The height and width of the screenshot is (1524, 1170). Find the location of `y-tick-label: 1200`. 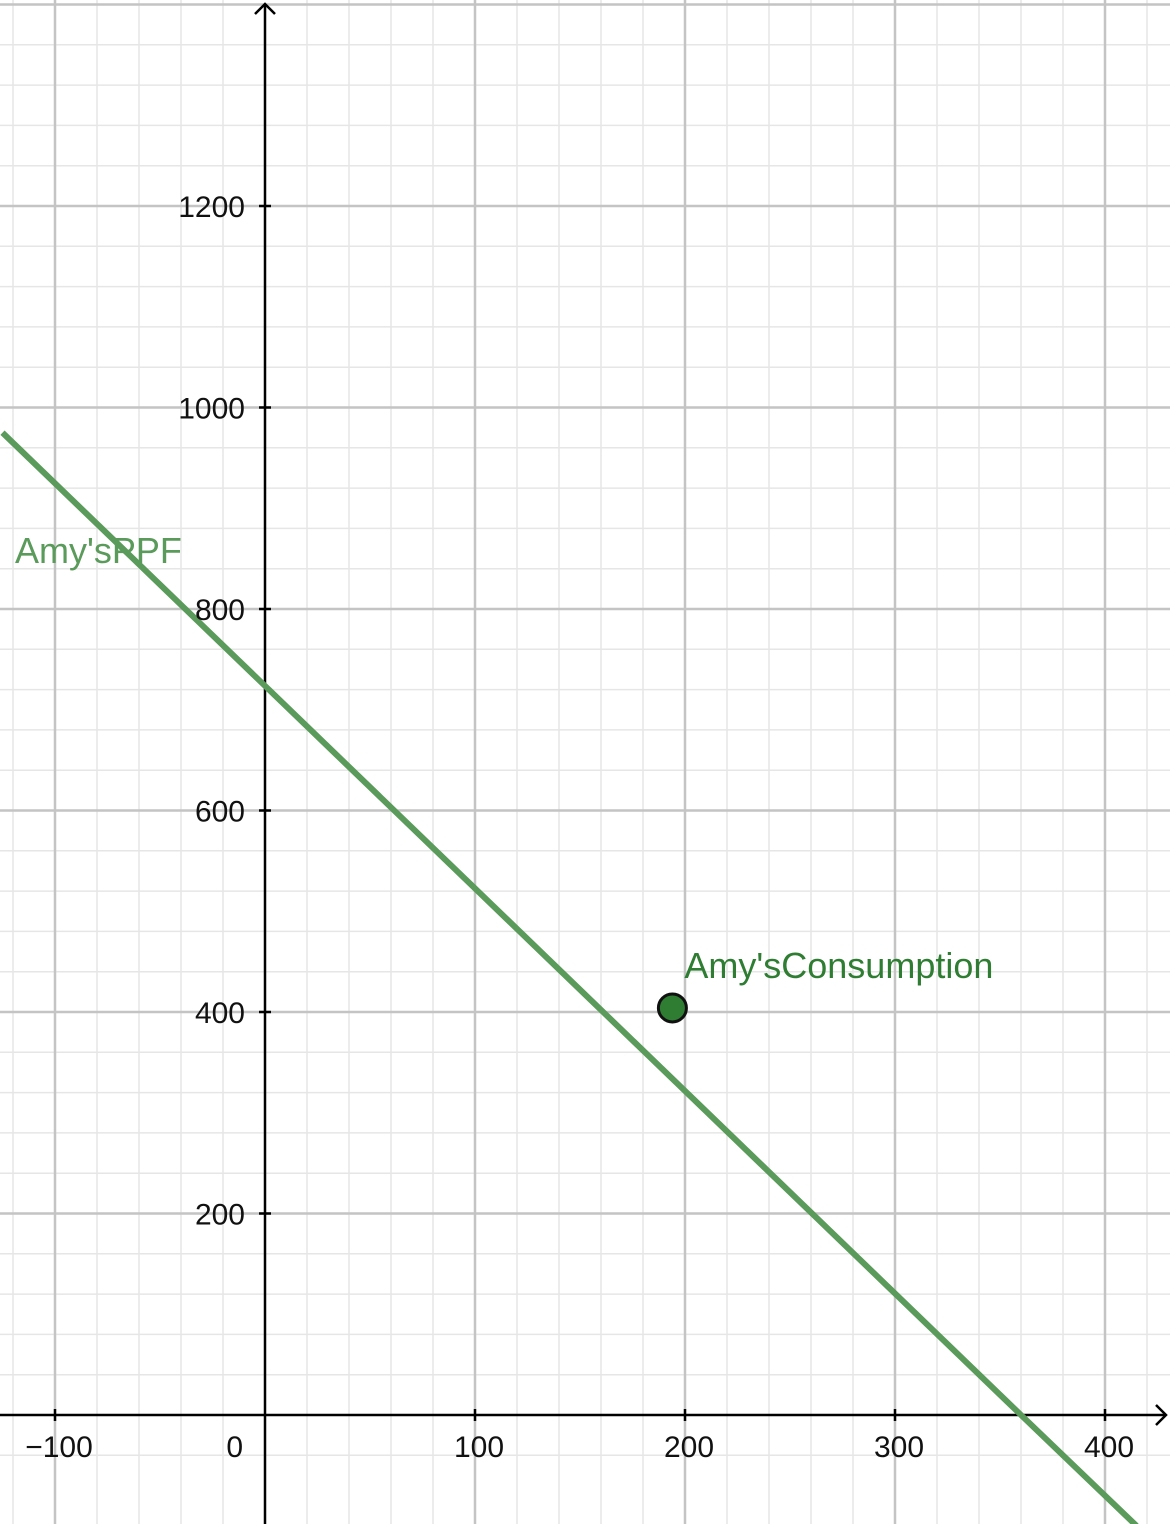

y-tick-label: 1200 is located at coordinates (211, 207).